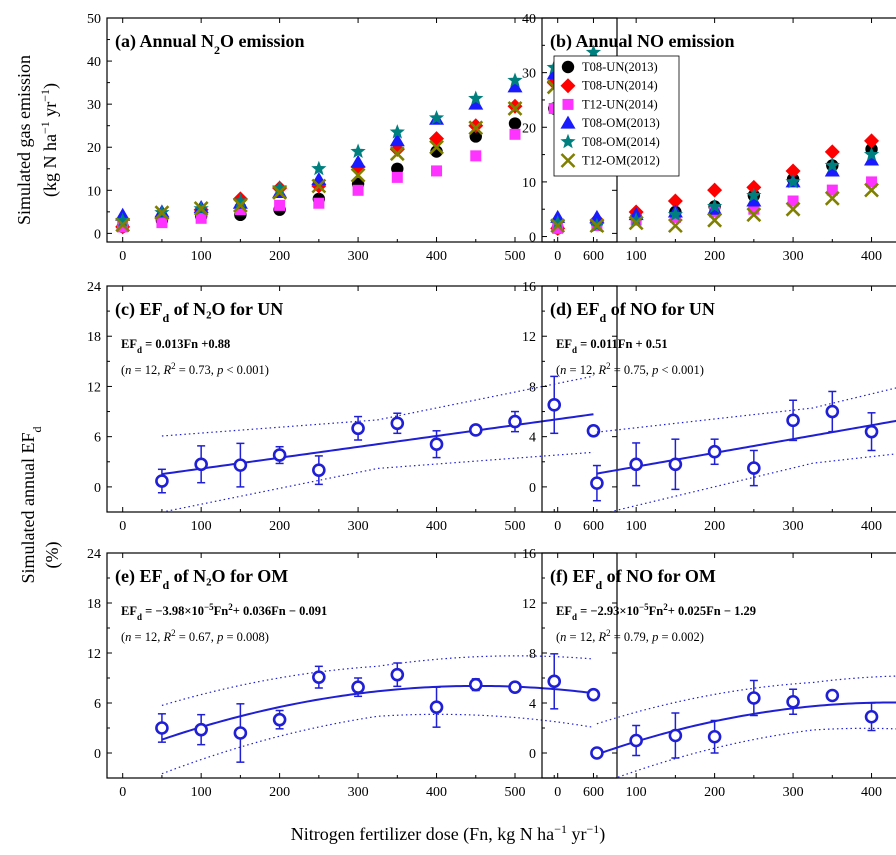 The height and width of the screenshot is (855, 896). What do you see at coordinates (568, 141) in the screenshot?
I see `legend-marker` at bounding box center [568, 141].